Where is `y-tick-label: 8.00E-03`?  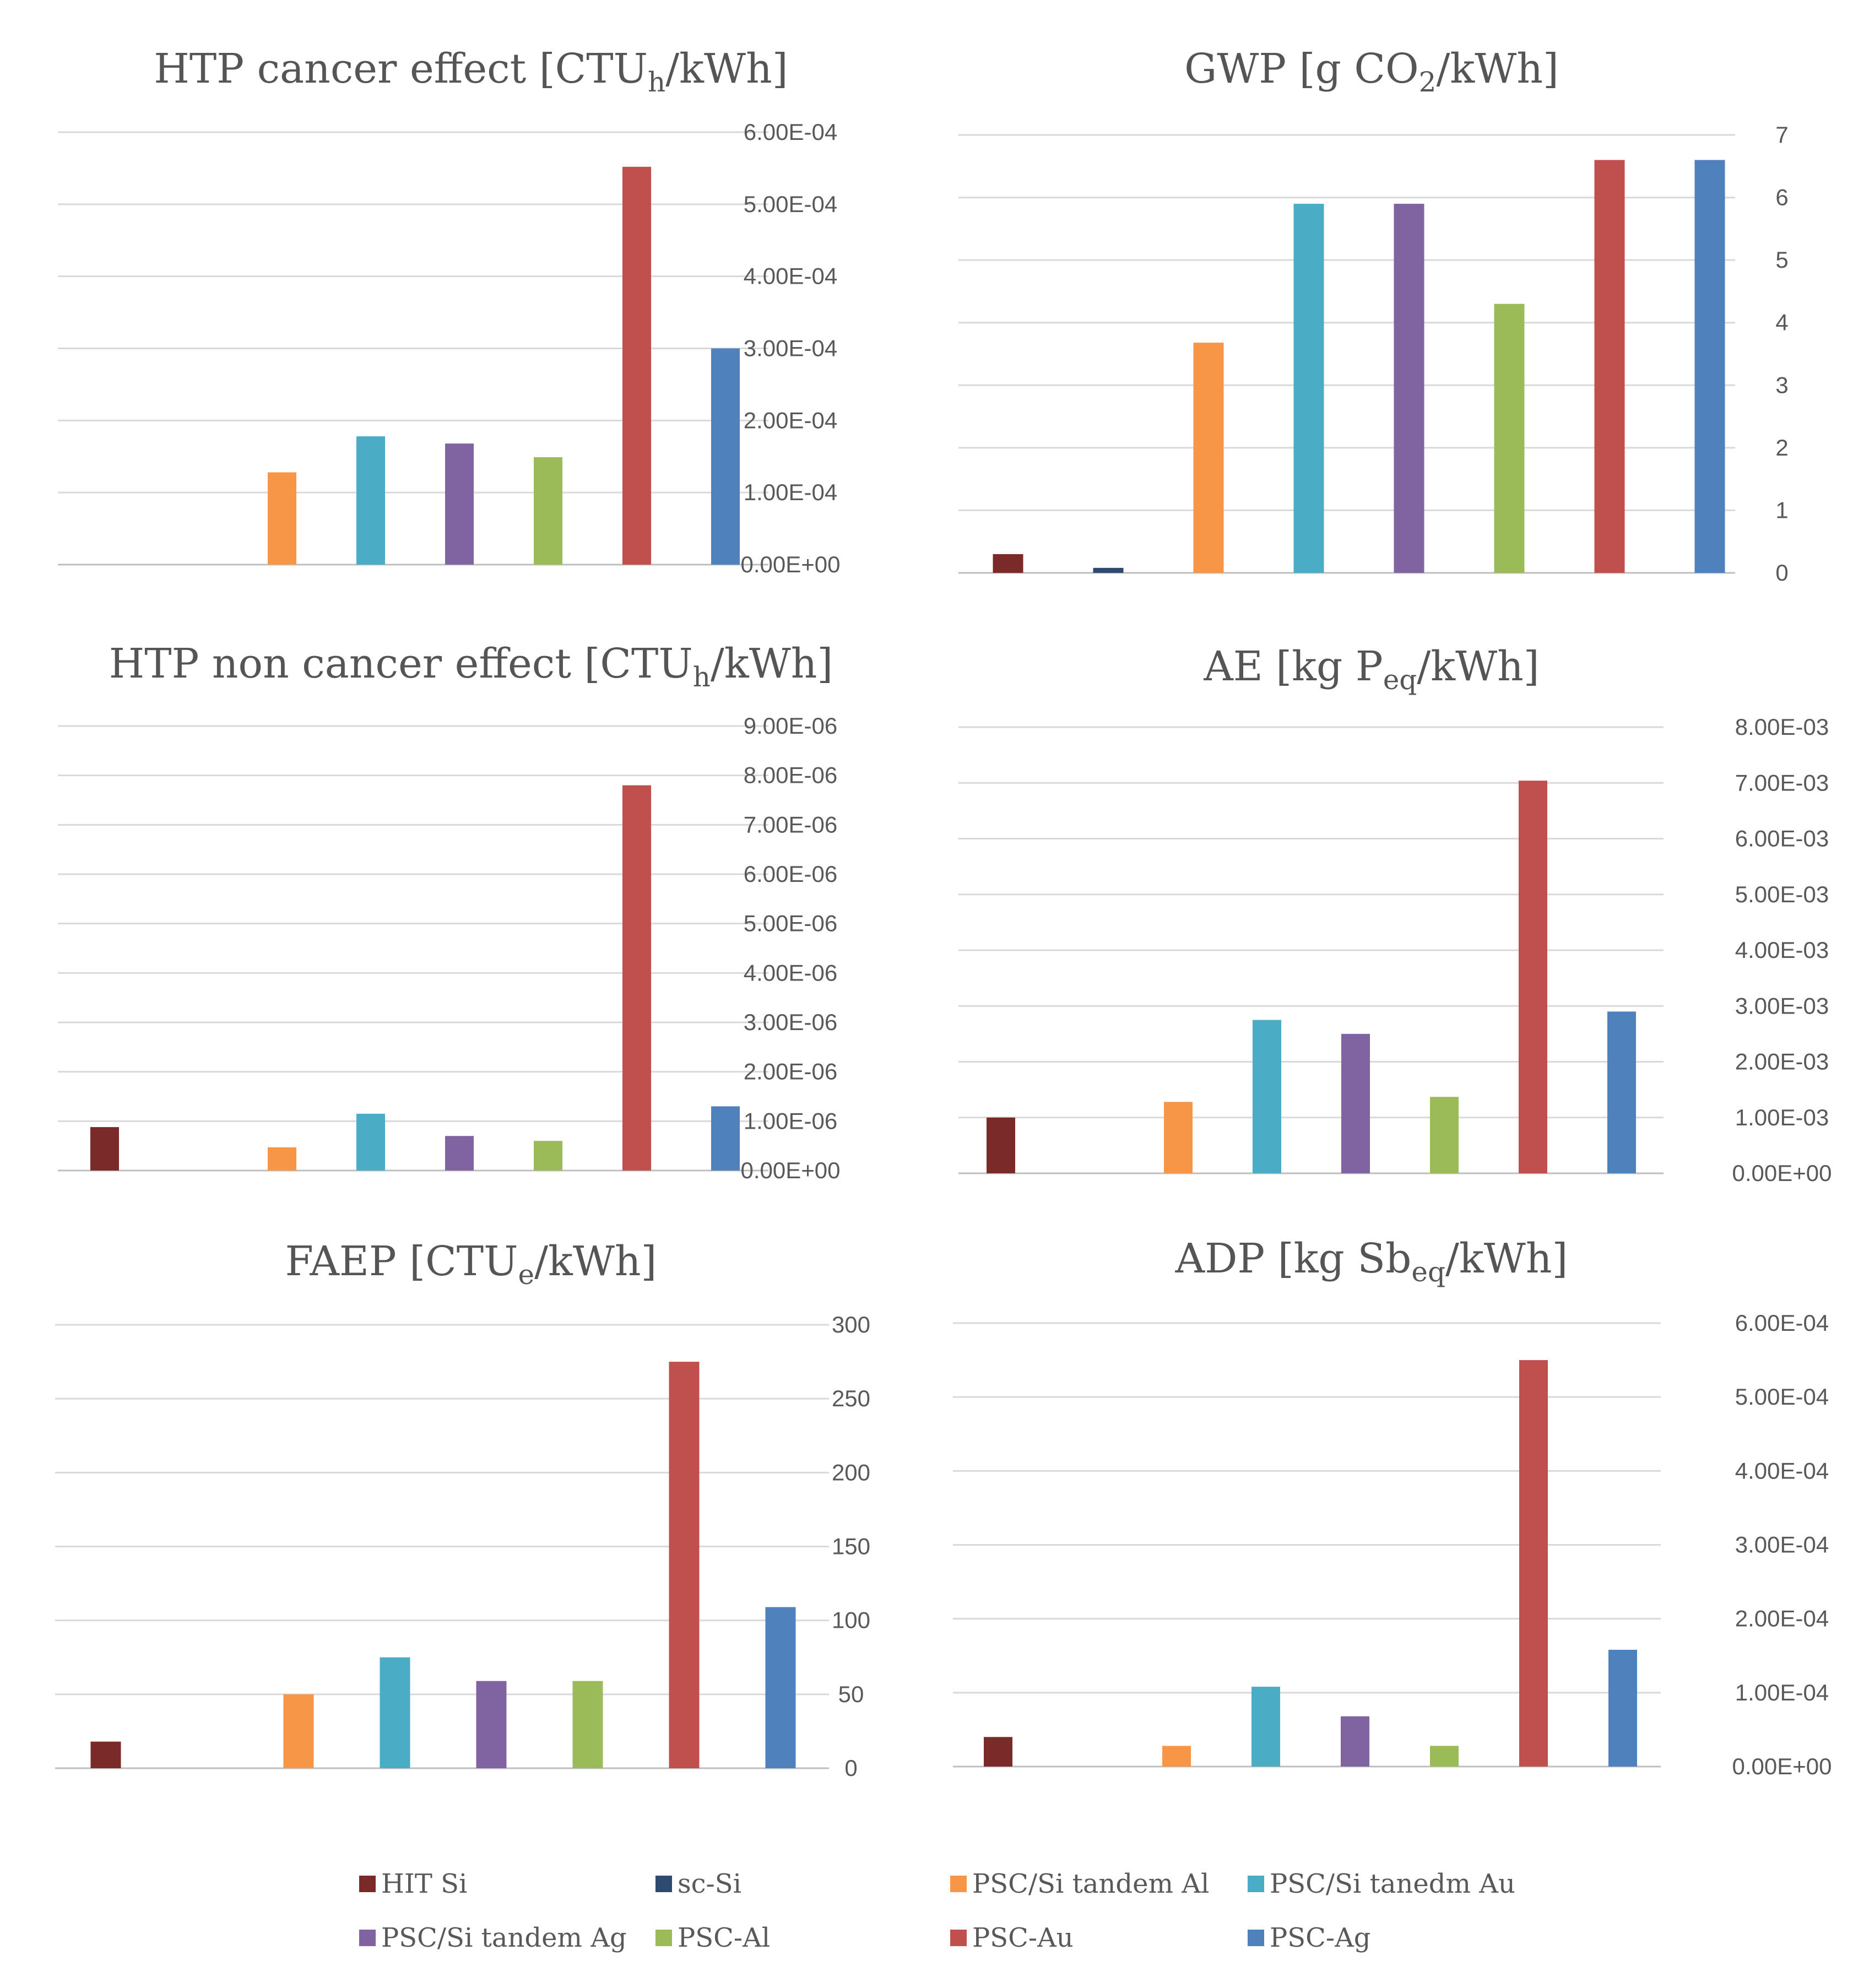
y-tick-label: 8.00E-03 is located at coordinates (1782, 727).